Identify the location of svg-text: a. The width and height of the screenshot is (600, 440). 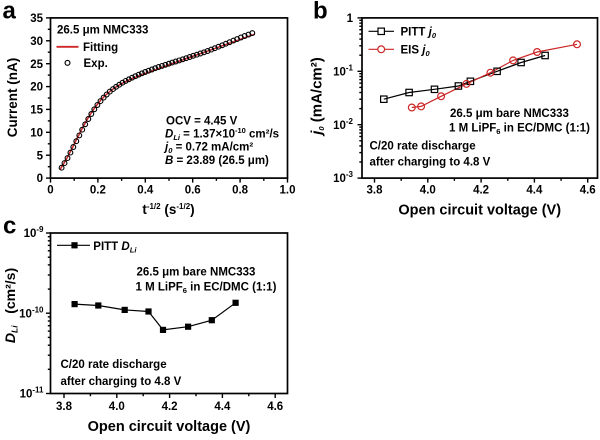
(10, 12).